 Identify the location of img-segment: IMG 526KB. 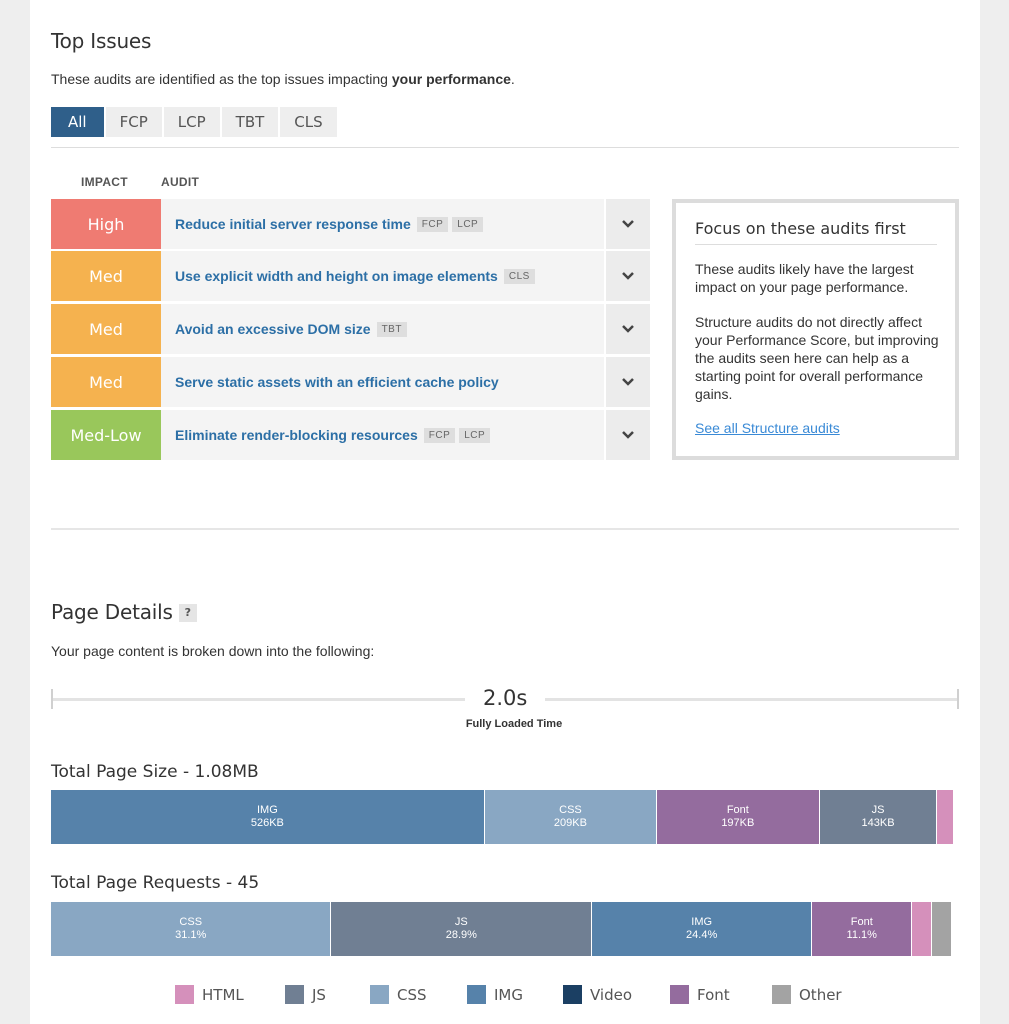
(268, 817).